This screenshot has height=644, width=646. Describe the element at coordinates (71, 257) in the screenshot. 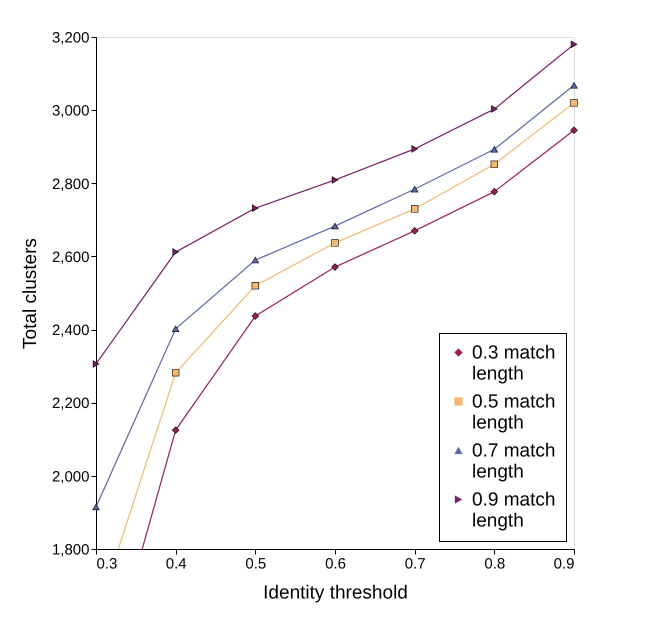

I see `y-tick-label: 2,600` at that location.